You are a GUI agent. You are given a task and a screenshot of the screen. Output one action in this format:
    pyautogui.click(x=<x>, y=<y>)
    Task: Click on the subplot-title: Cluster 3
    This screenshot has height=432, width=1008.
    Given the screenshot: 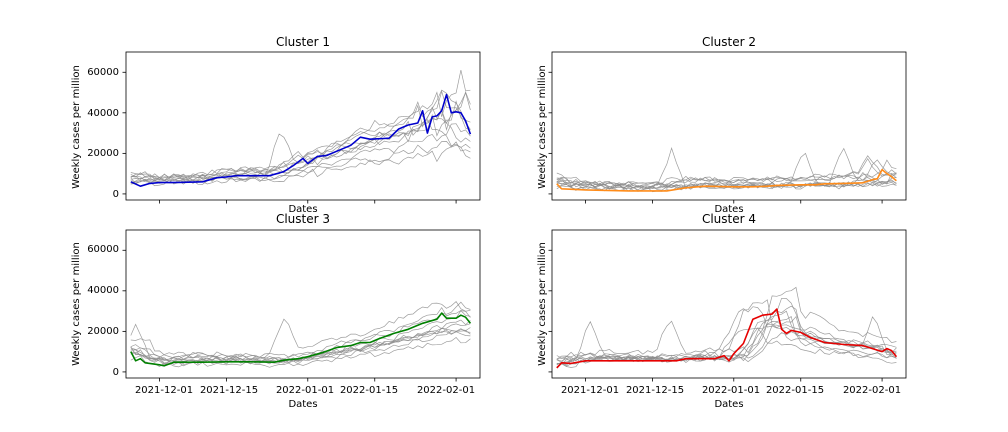 What is the action you would take?
    pyautogui.click(x=303, y=219)
    